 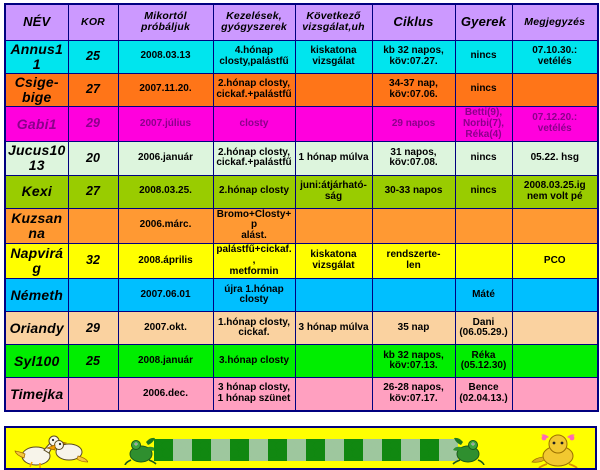 I want to click on cell-kezelesek: palástfű+cickaf., metformin, so click(x=254, y=261).